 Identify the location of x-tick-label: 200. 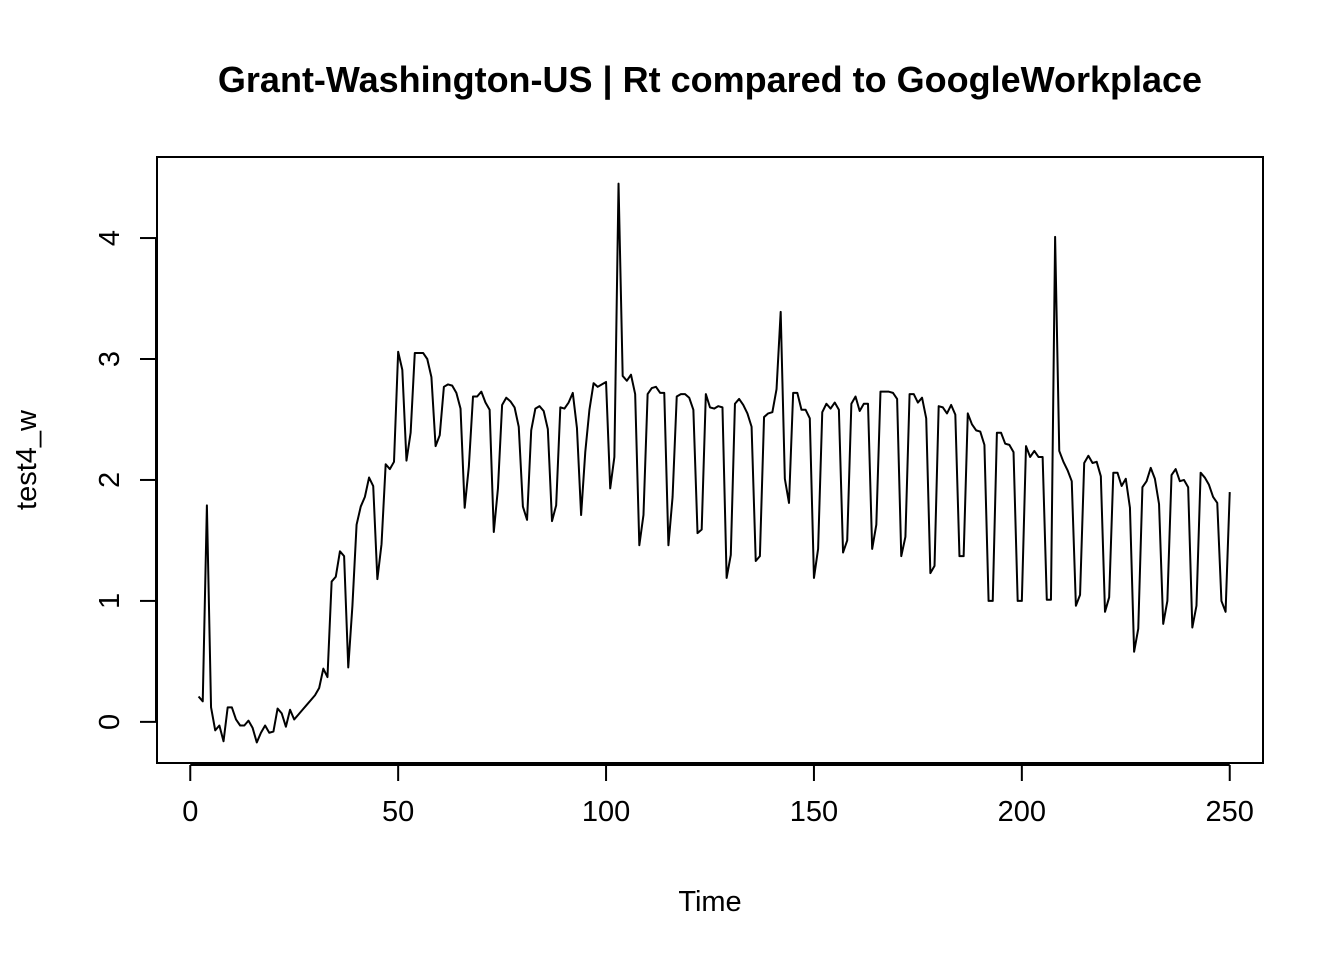
(1022, 812).